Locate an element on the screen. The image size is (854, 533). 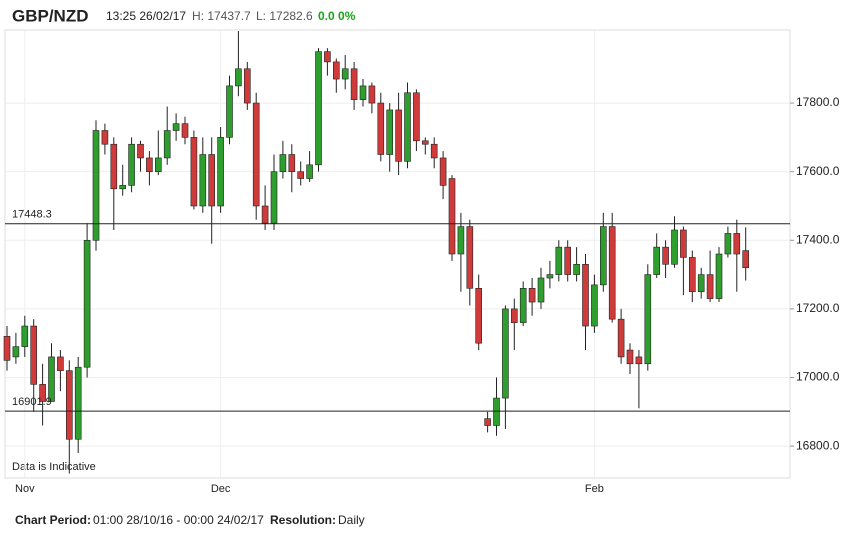
period-label: Chart Period: is located at coordinates (53, 520).